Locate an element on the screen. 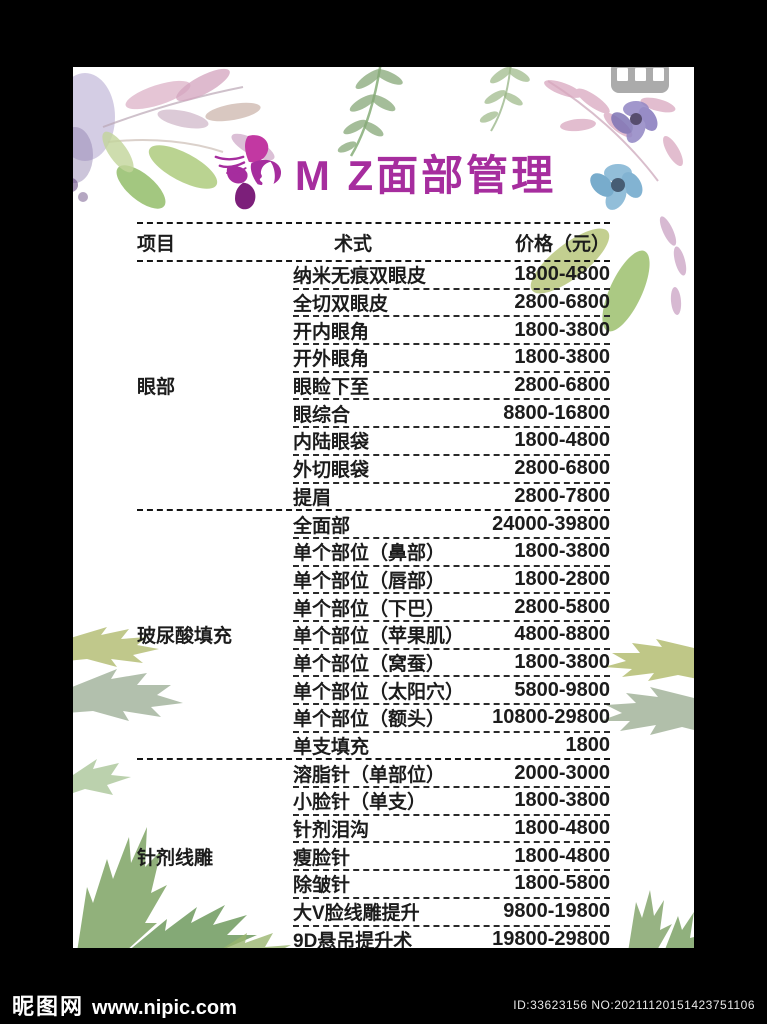 The height and width of the screenshot is (1024, 767). brand-header: M Z面部管理 is located at coordinates (383, 172).